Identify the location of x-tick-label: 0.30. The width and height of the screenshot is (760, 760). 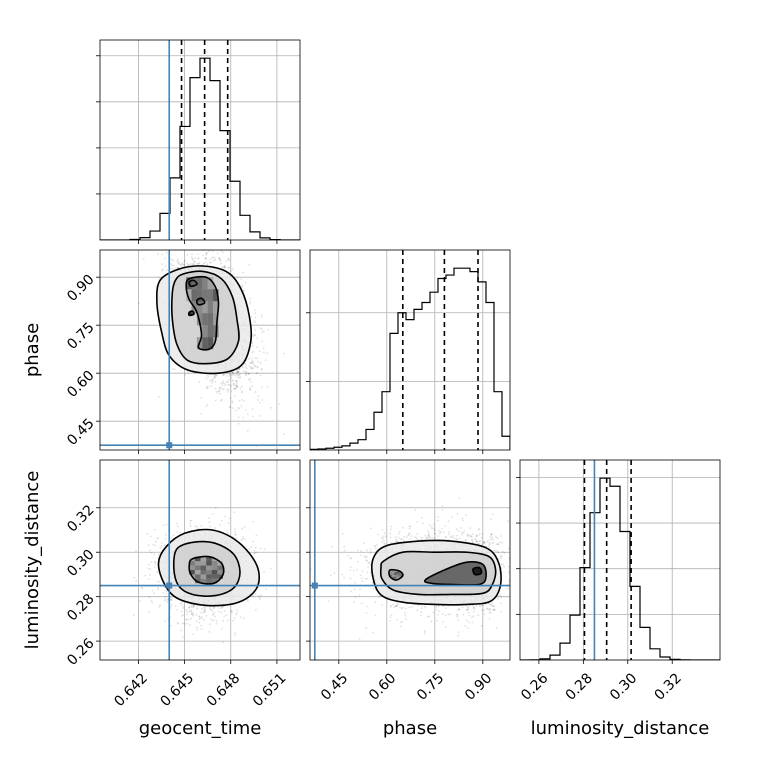
(623, 686).